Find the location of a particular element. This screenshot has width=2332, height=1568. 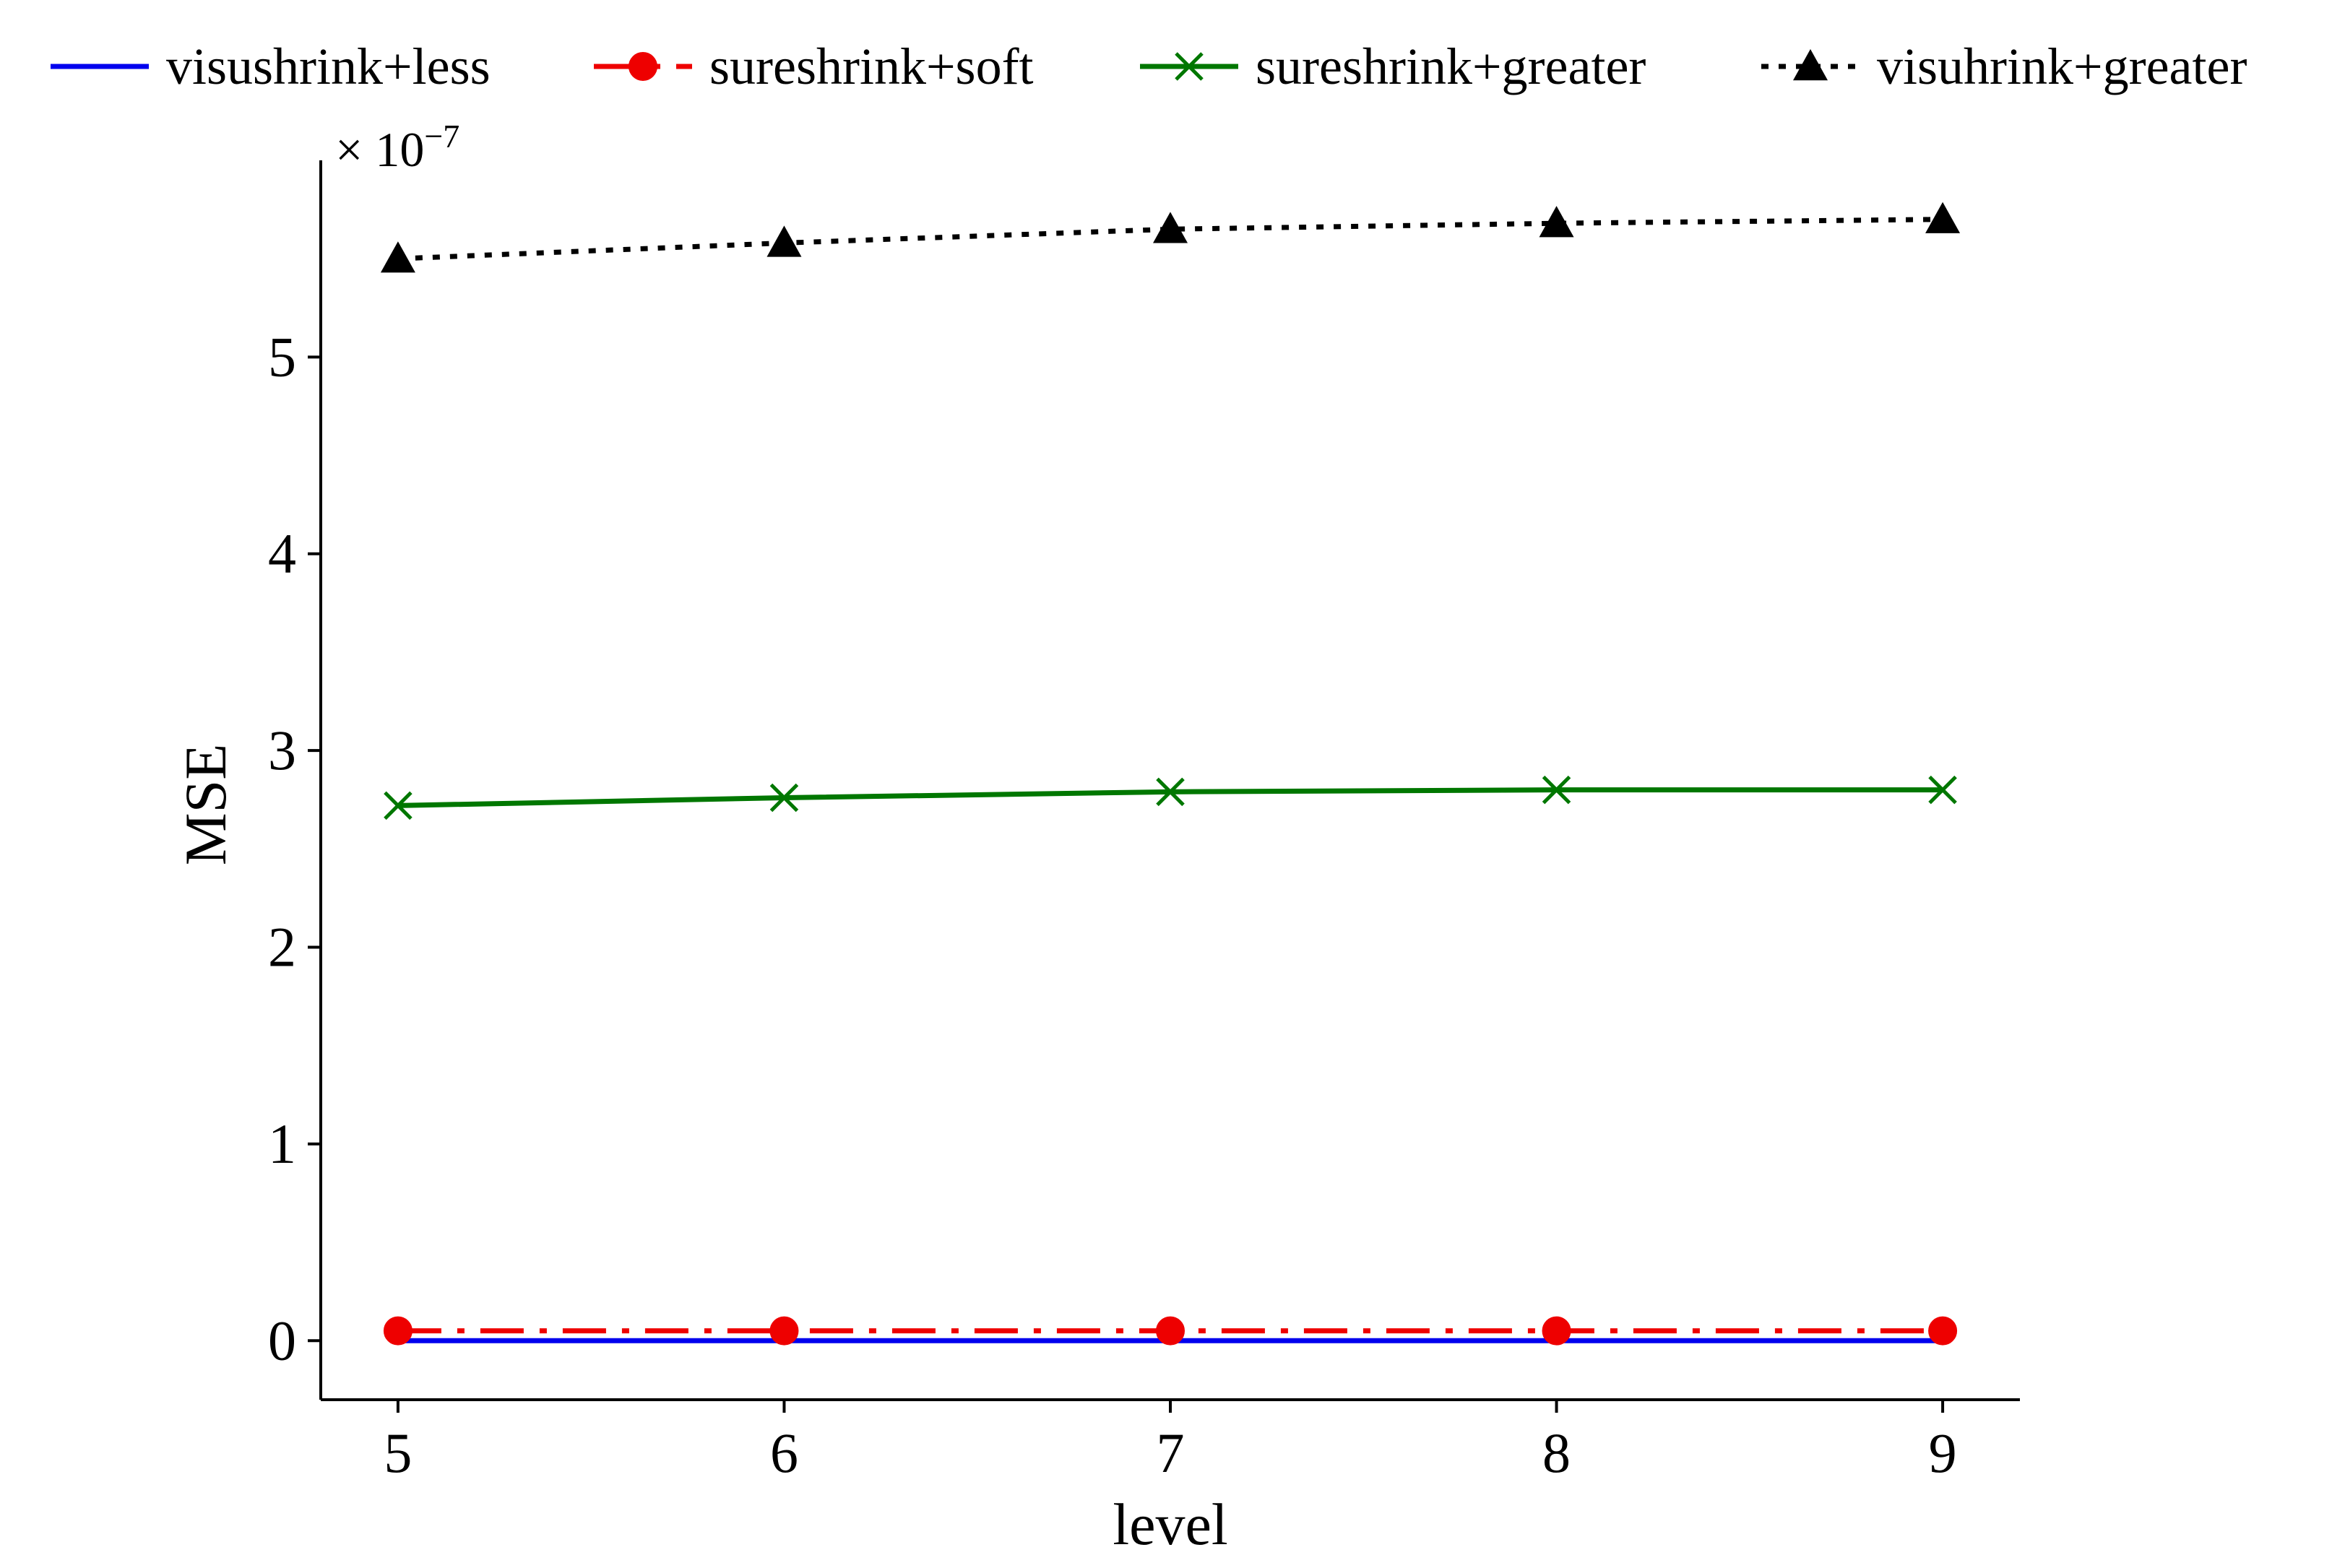

x-tick-label: 9 is located at coordinates (1943, 1452).